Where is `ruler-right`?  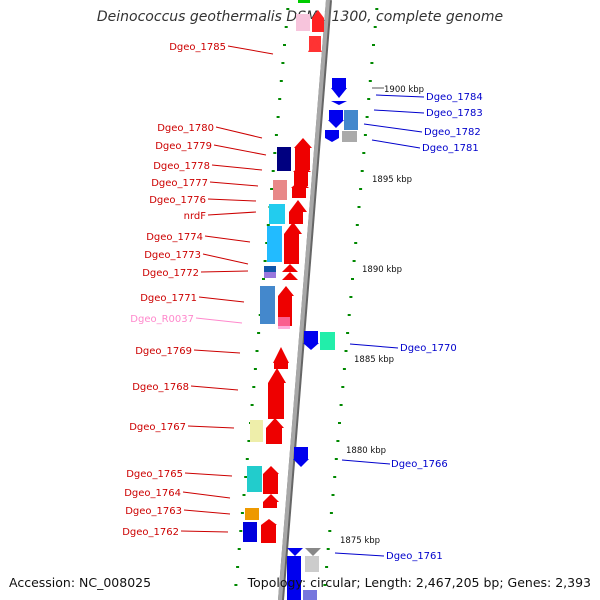 ruler-right is located at coordinates (351, 297).